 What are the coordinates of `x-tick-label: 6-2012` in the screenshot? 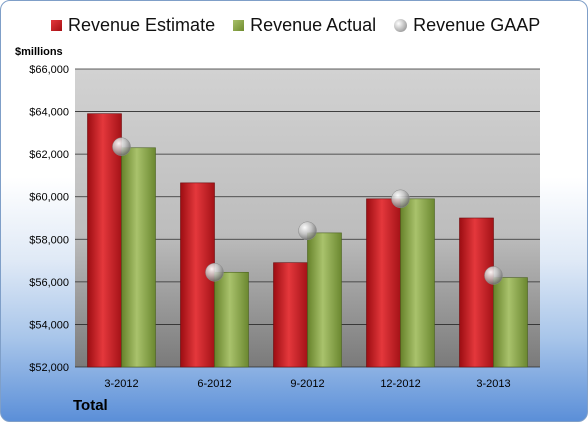 It's located at (214, 384).